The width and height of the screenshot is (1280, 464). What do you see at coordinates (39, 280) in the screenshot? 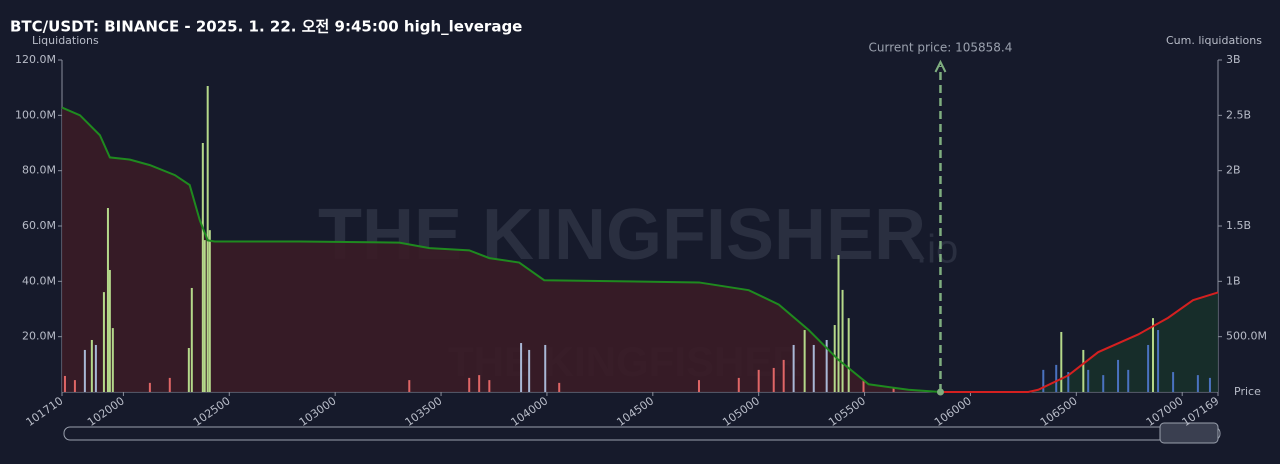
I see `y-tick-label: 40.0M` at bounding box center [39, 280].